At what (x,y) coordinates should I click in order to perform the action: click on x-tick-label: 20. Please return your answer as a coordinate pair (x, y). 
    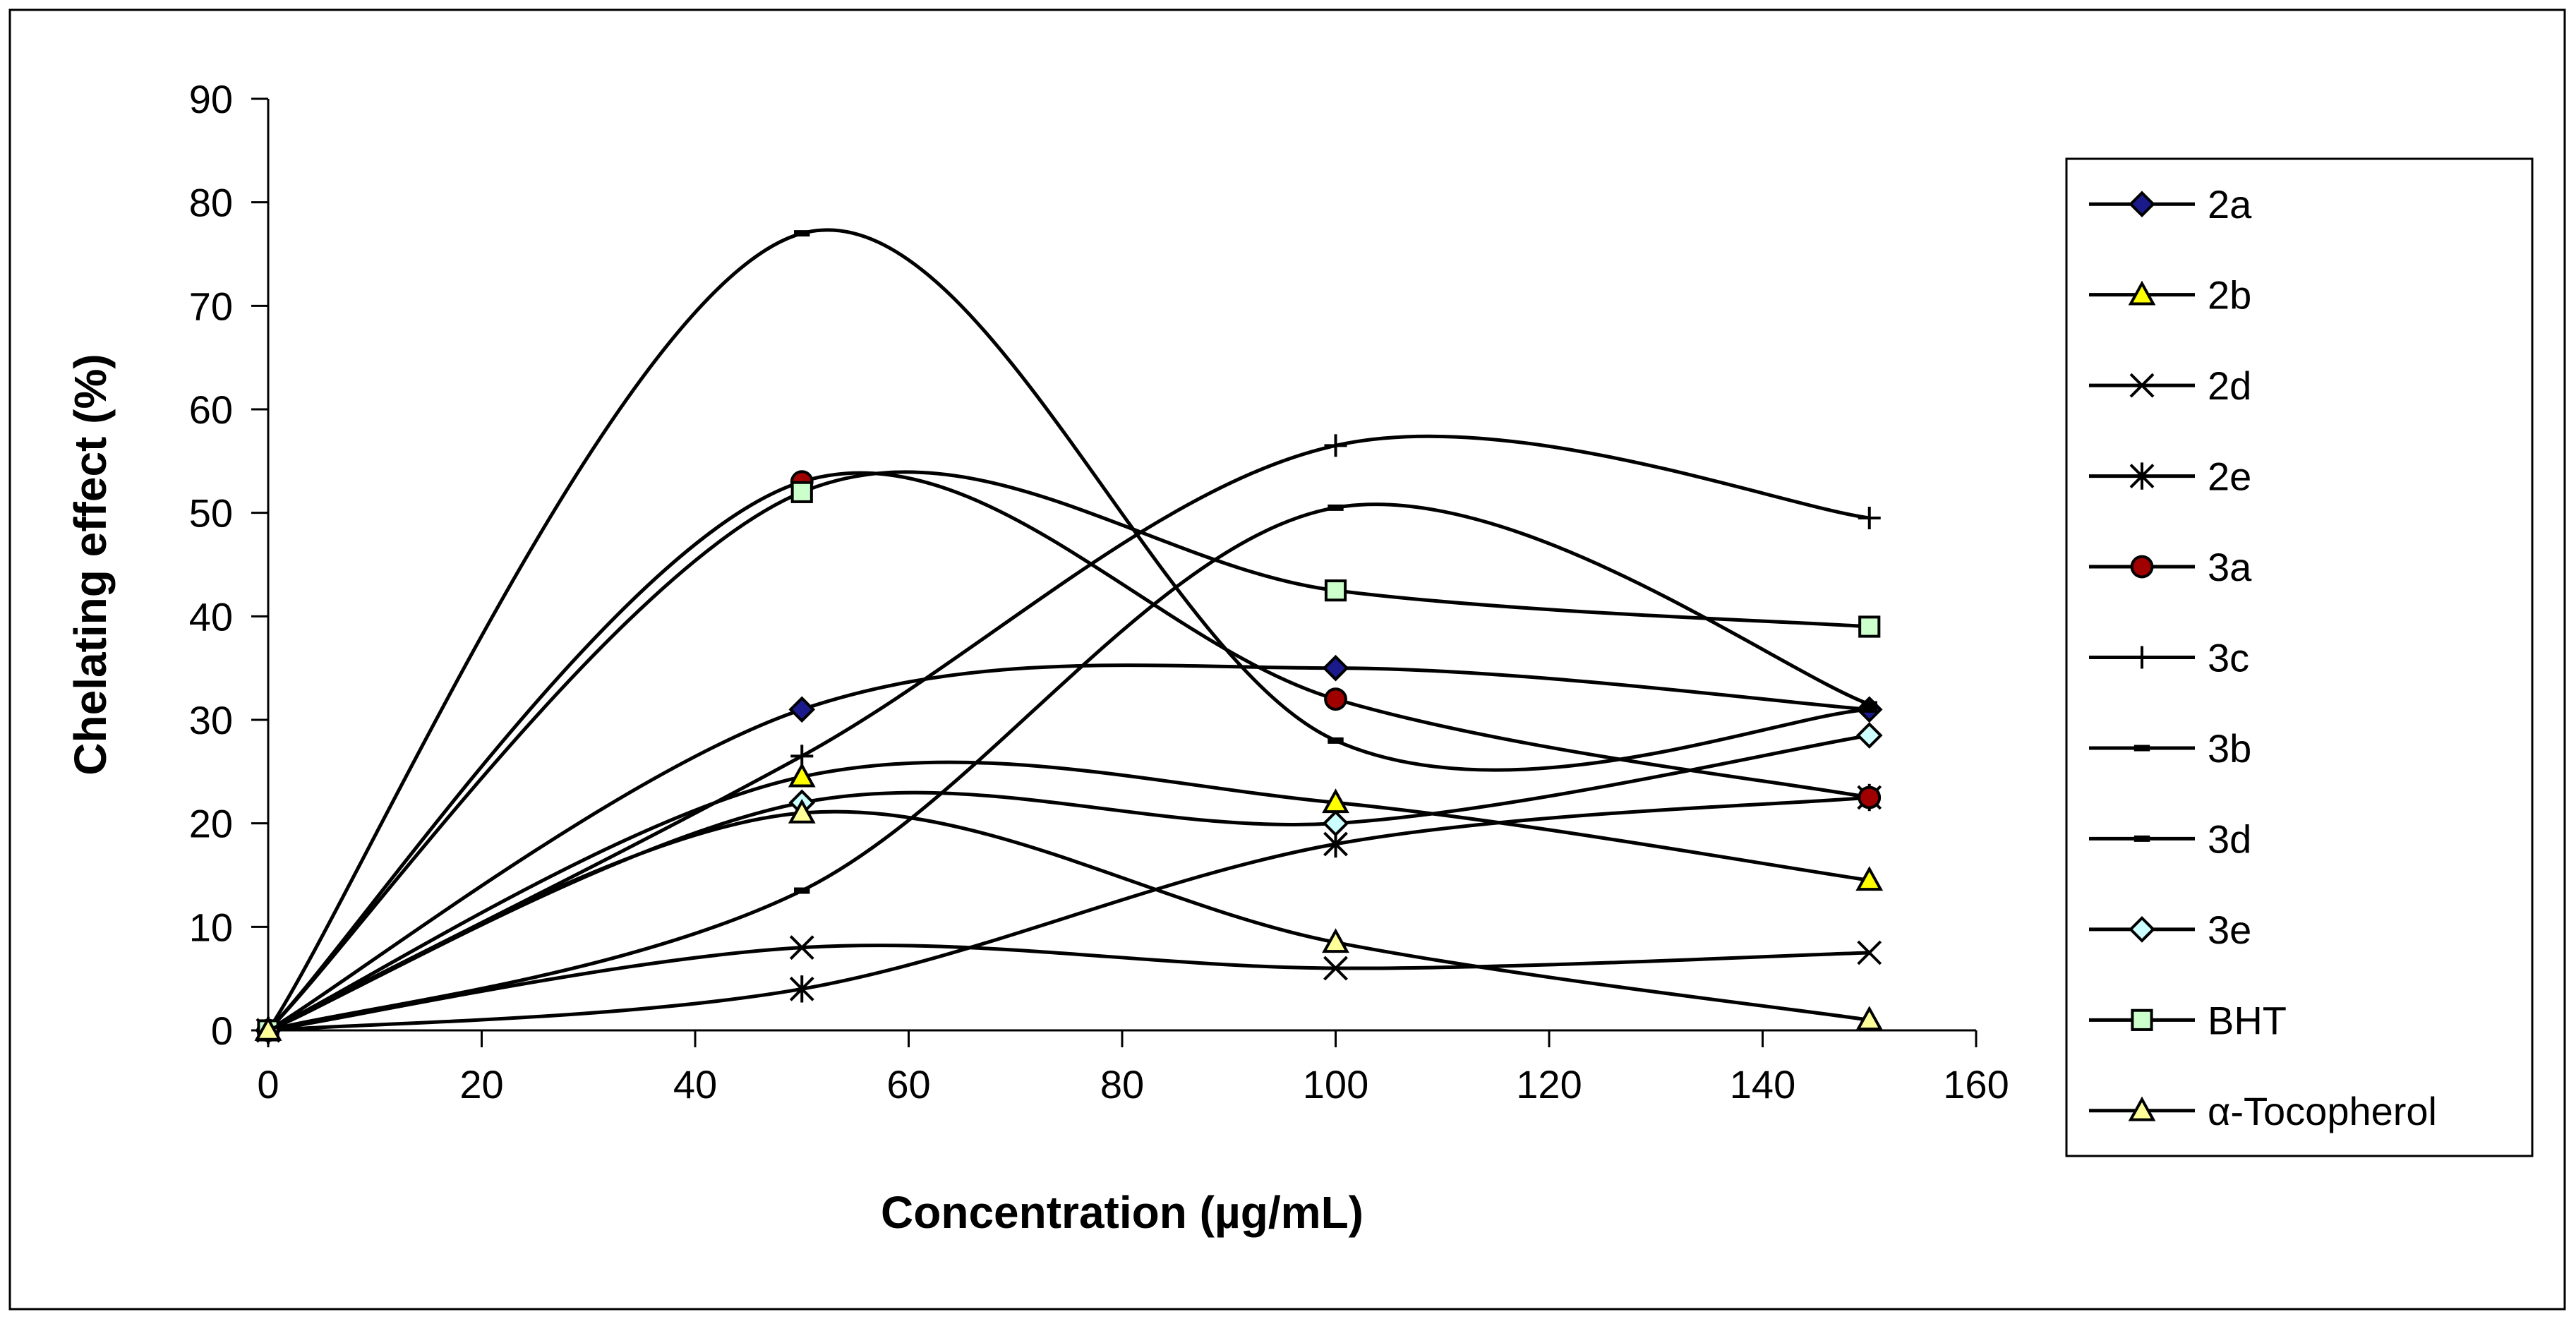
    Looking at the image, I should click on (481, 1084).